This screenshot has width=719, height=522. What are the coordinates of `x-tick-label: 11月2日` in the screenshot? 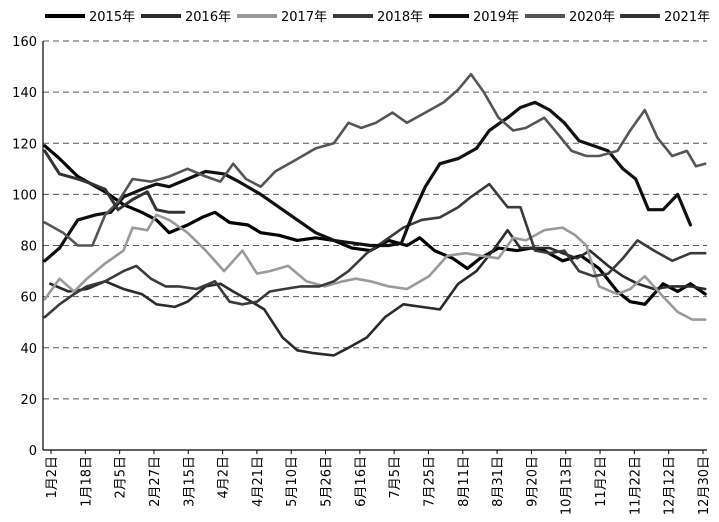 It's located at (601, 481).